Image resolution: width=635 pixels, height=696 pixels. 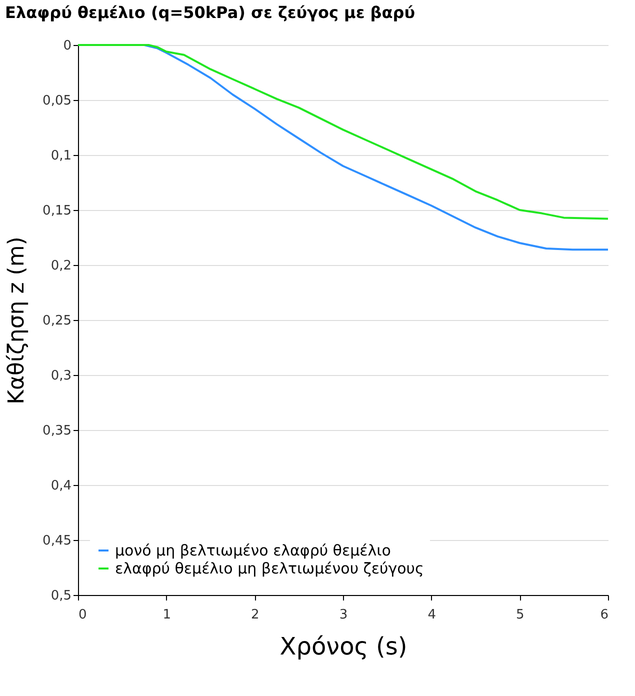 I want to click on chart-title: Ελαφρύ θεμέλιο (q=50kPa) σε ζεύγος με βαρύ, so click(x=210, y=12).